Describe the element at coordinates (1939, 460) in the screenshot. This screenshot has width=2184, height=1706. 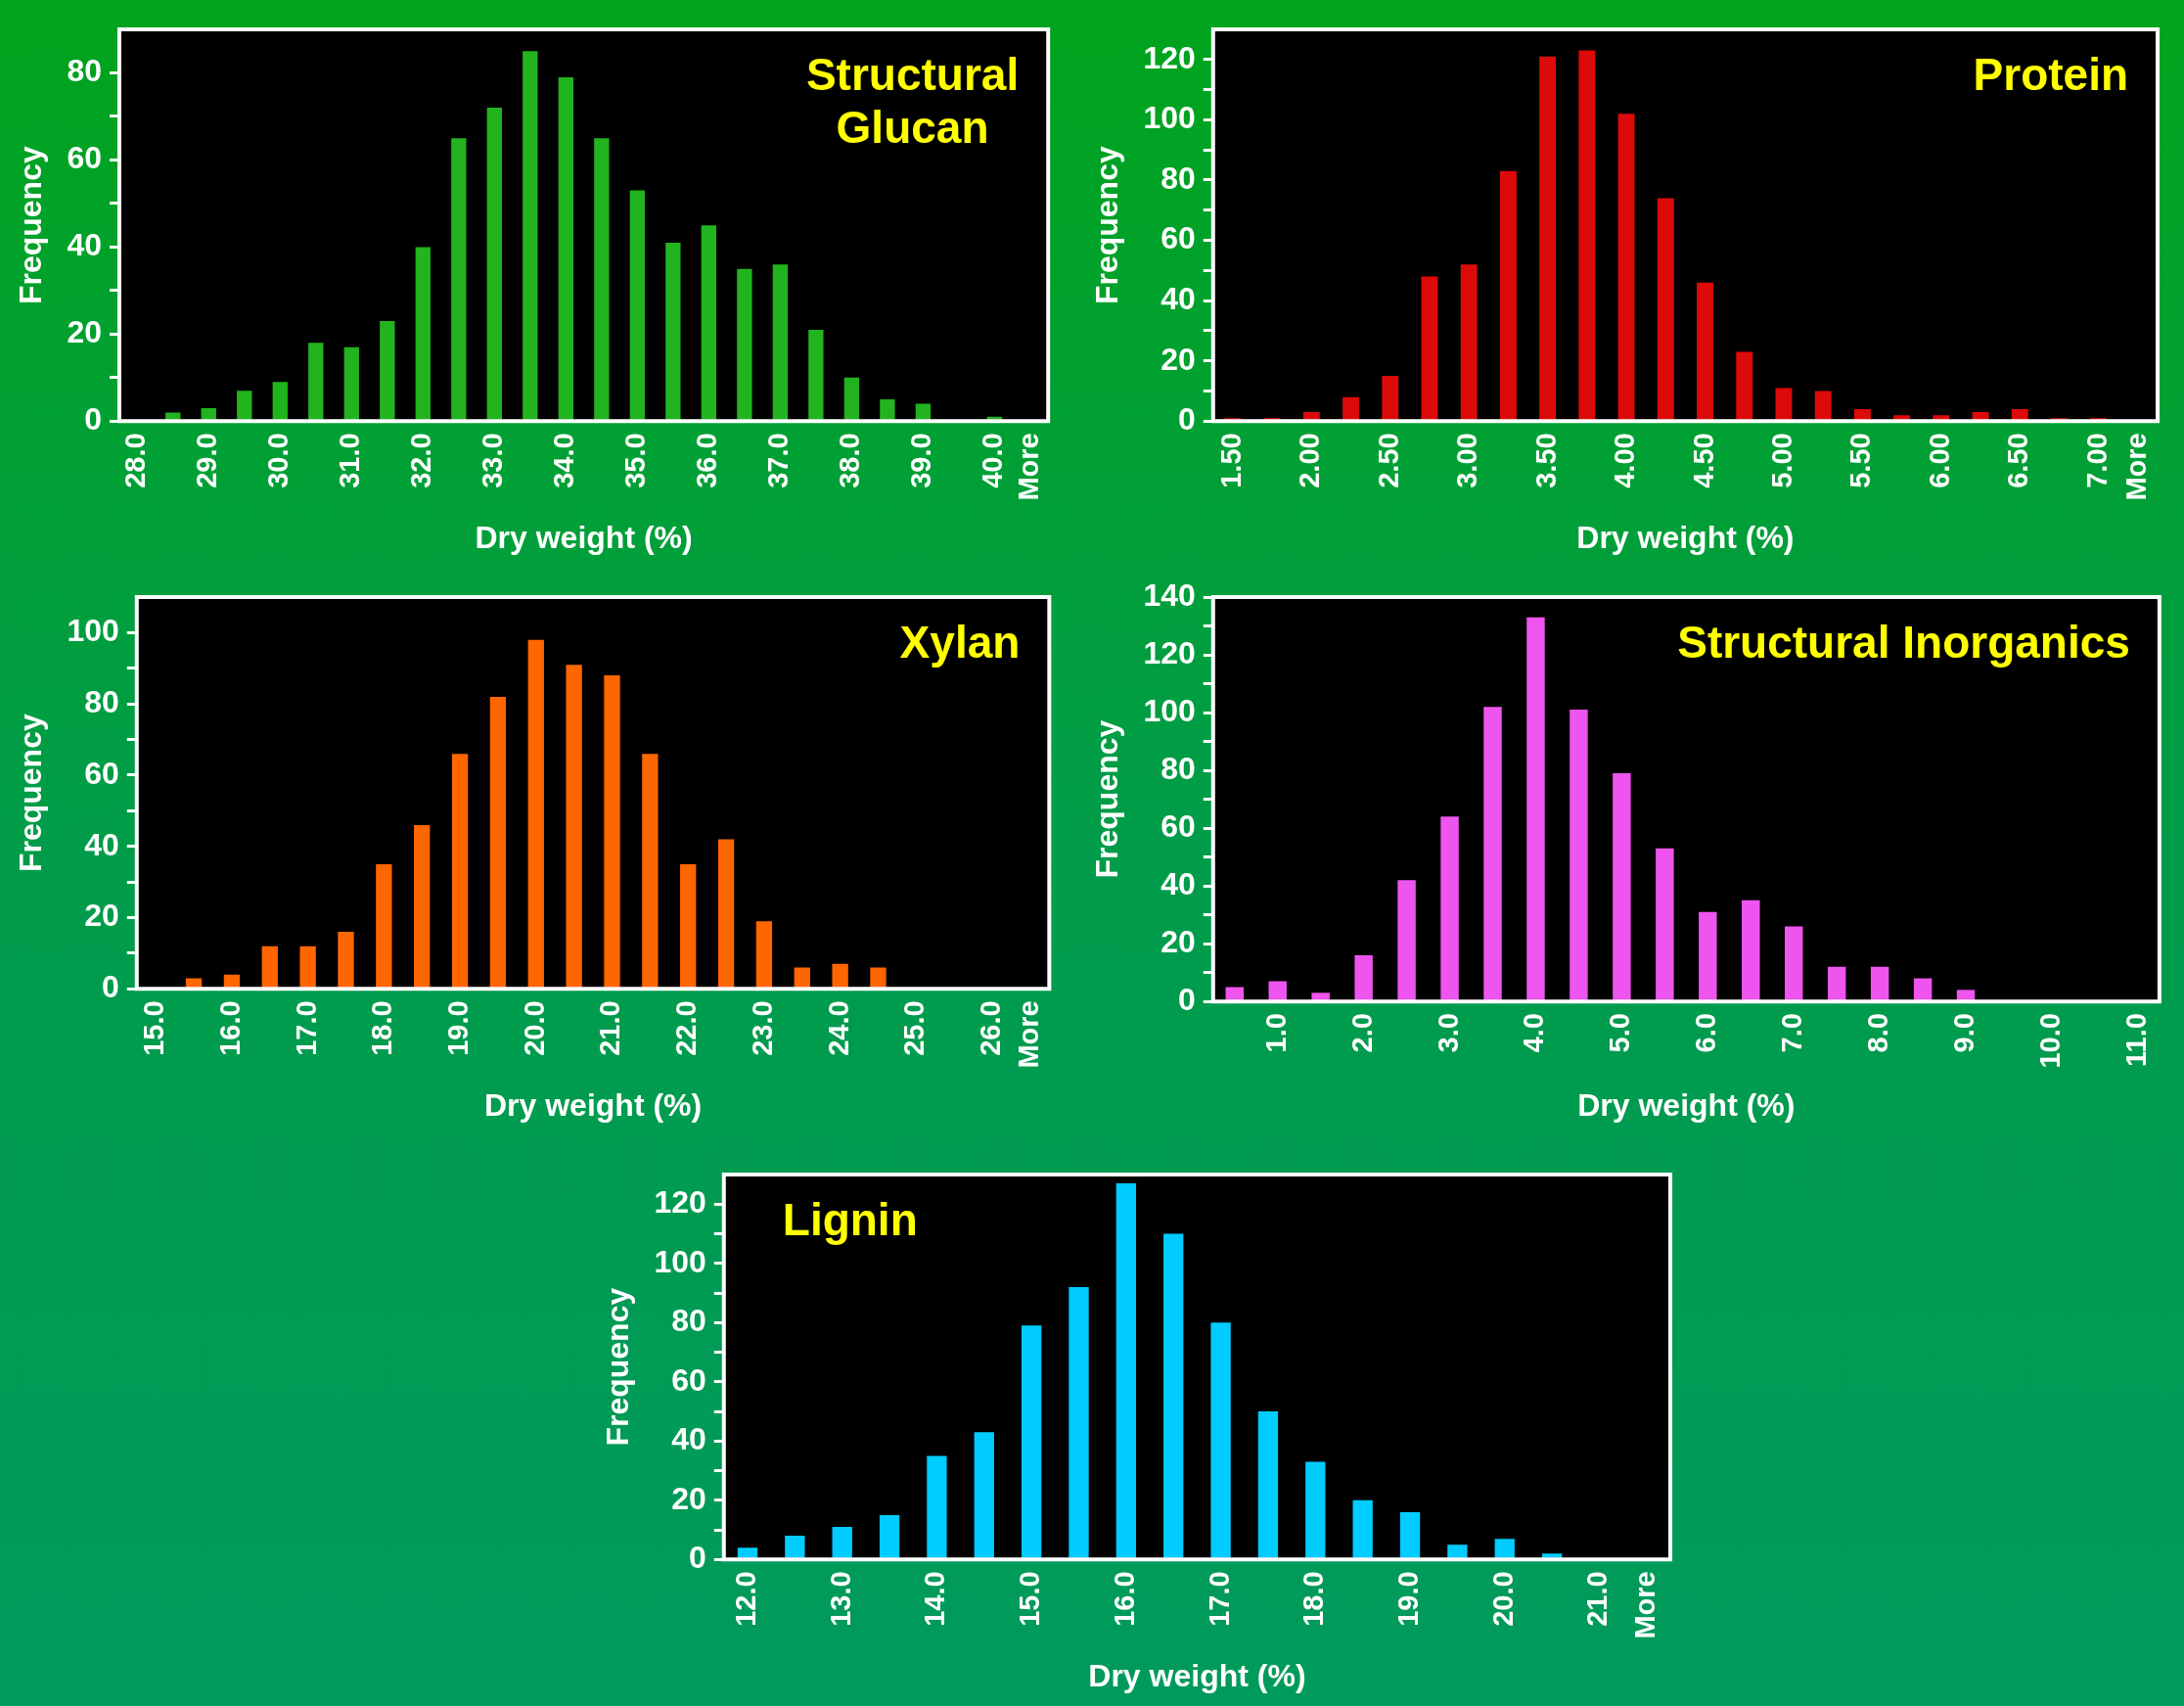
I see `x-tick-label: 6.00` at that location.